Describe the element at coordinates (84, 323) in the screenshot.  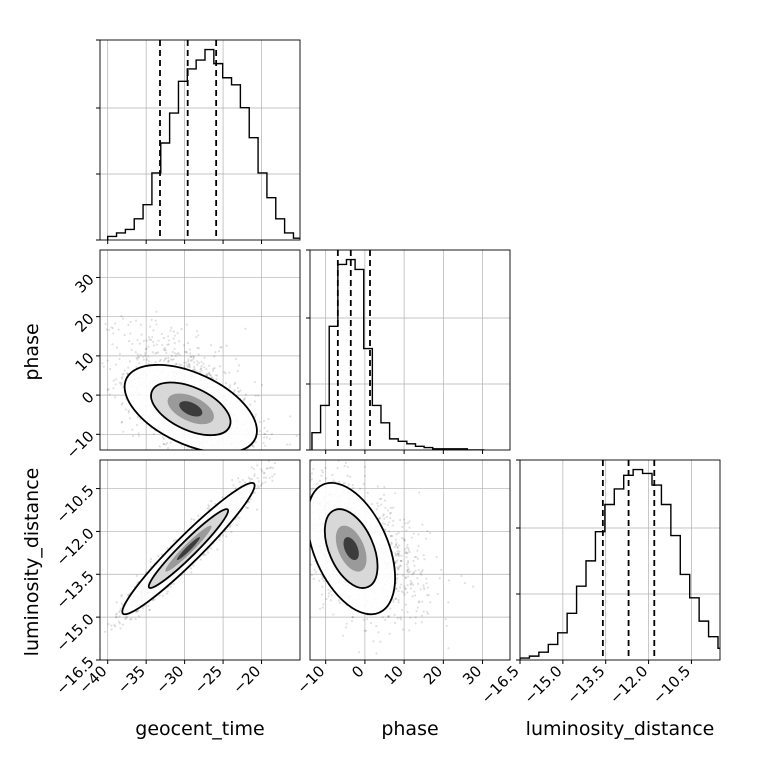
I see `y-tick-label: 20` at that location.